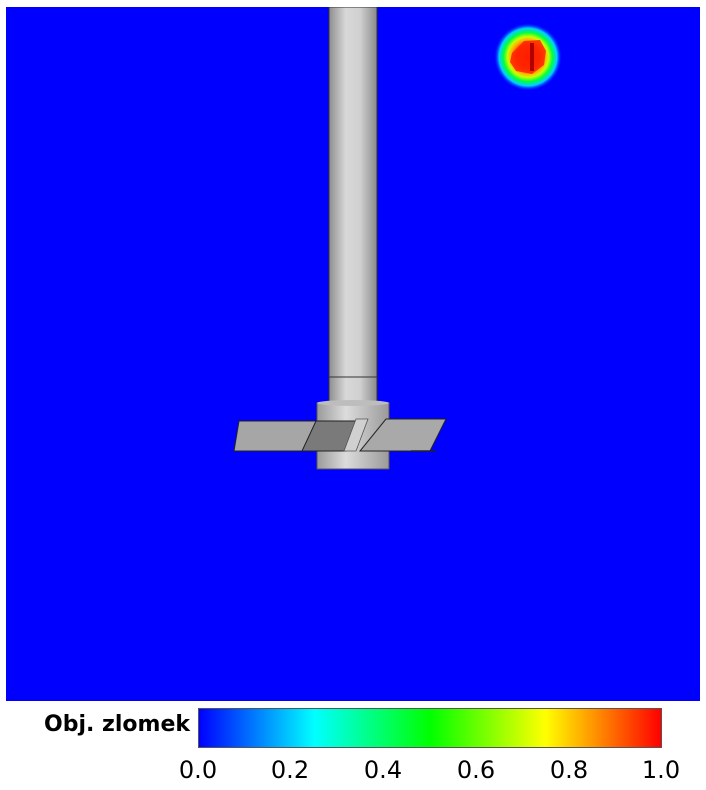  Describe the element at coordinates (476, 770) in the screenshot. I see `colorbar-tick-label: 0.6` at that location.